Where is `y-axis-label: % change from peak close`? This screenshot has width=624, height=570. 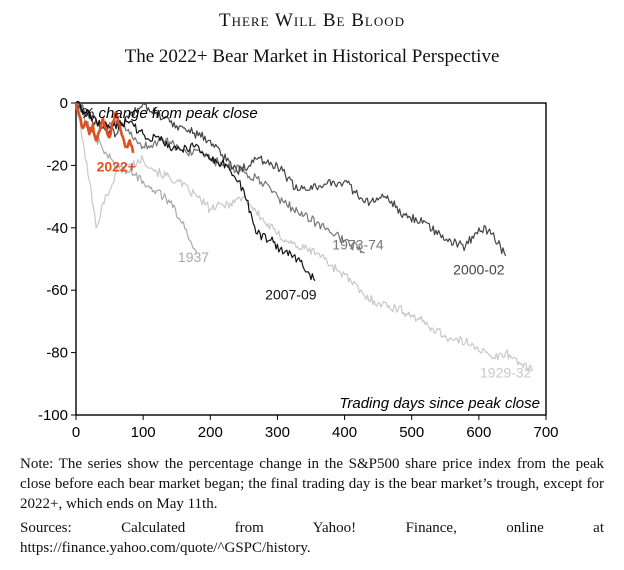 y-axis-label: % change from peak close is located at coordinates (169, 113).